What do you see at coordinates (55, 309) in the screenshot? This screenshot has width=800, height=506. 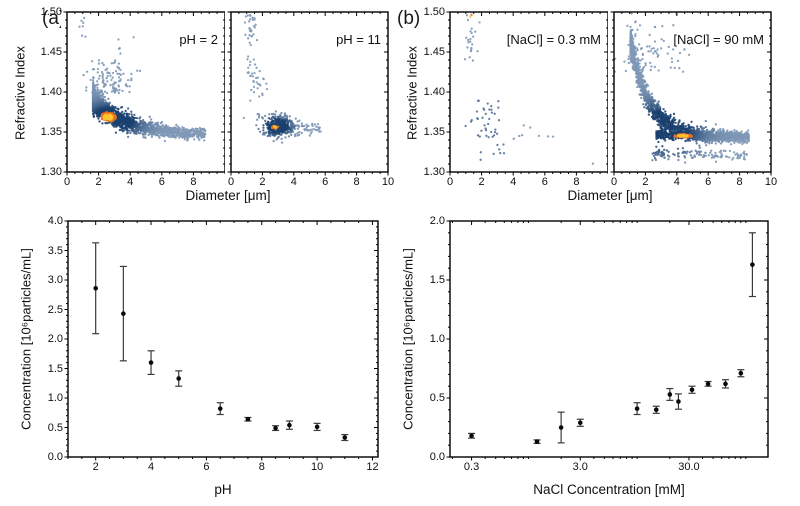 I see `y-tick-label: 2.5` at bounding box center [55, 309].